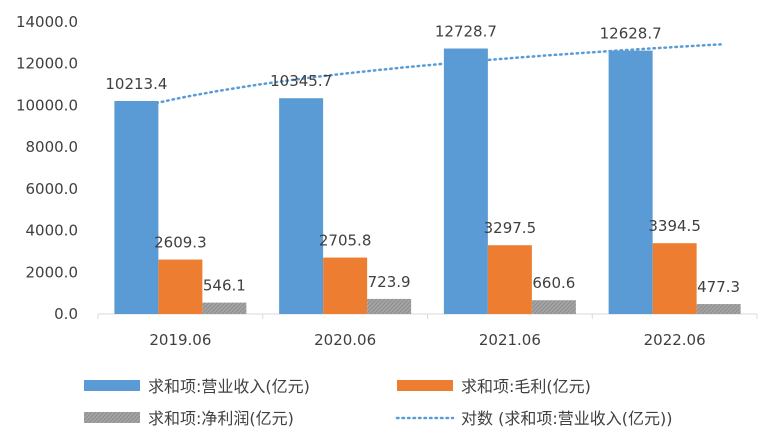 Image resolution: width=775 pixels, height=442 pixels. Describe the element at coordinates (510, 228) in the screenshot. I see `data-label: 3297.5` at that location.